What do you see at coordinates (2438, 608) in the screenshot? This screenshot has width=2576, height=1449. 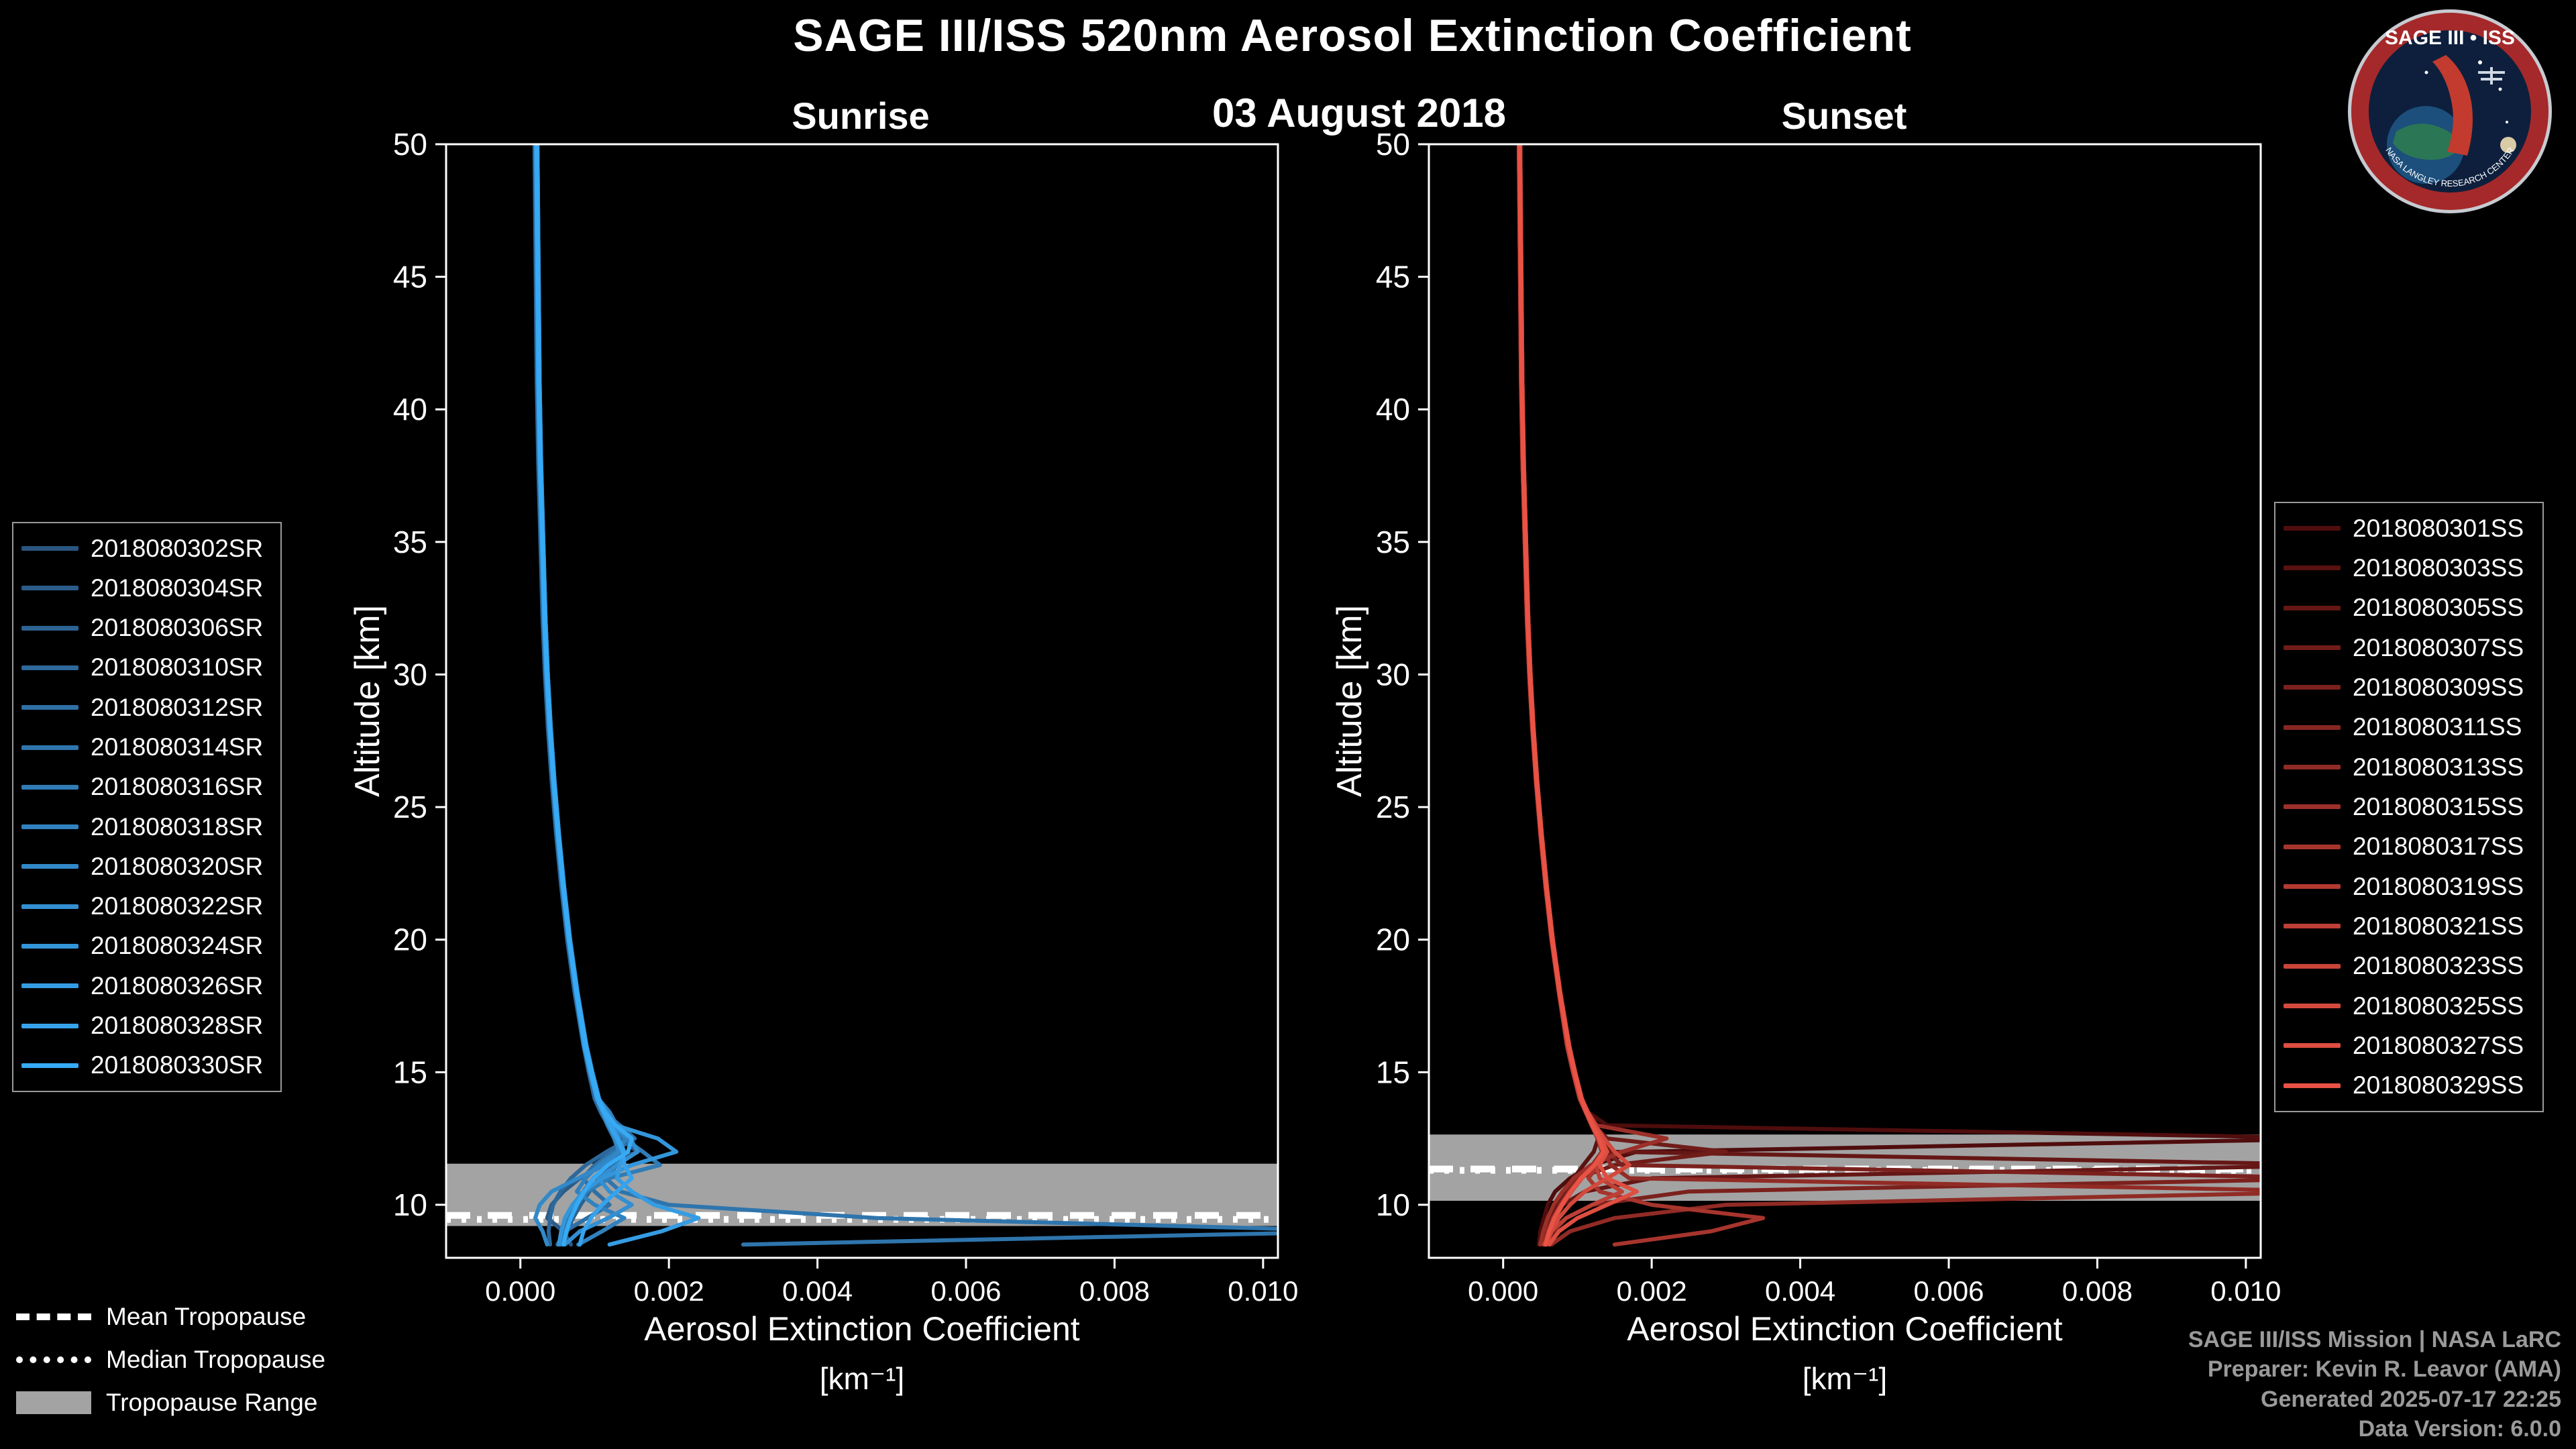 I see `legend-label: 2018080305SS` at bounding box center [2438, 608].